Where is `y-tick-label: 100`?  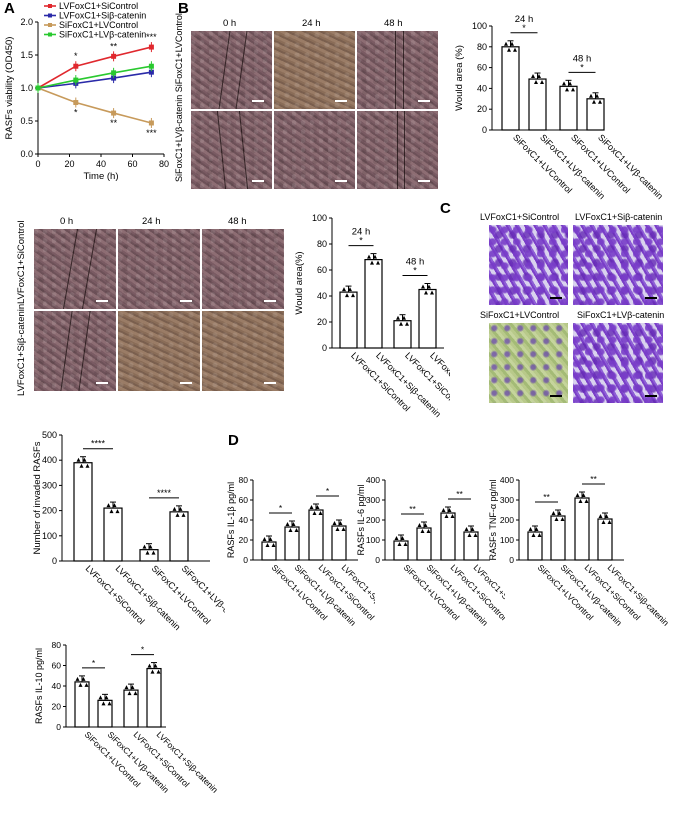 y-tick-label: 100 is located at coordinates (49, 536).